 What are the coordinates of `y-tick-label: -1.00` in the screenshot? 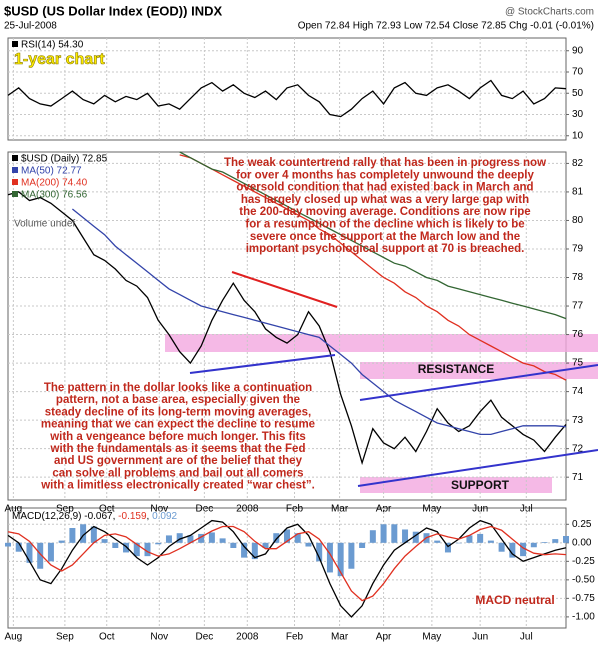 It's located at (583, 617).